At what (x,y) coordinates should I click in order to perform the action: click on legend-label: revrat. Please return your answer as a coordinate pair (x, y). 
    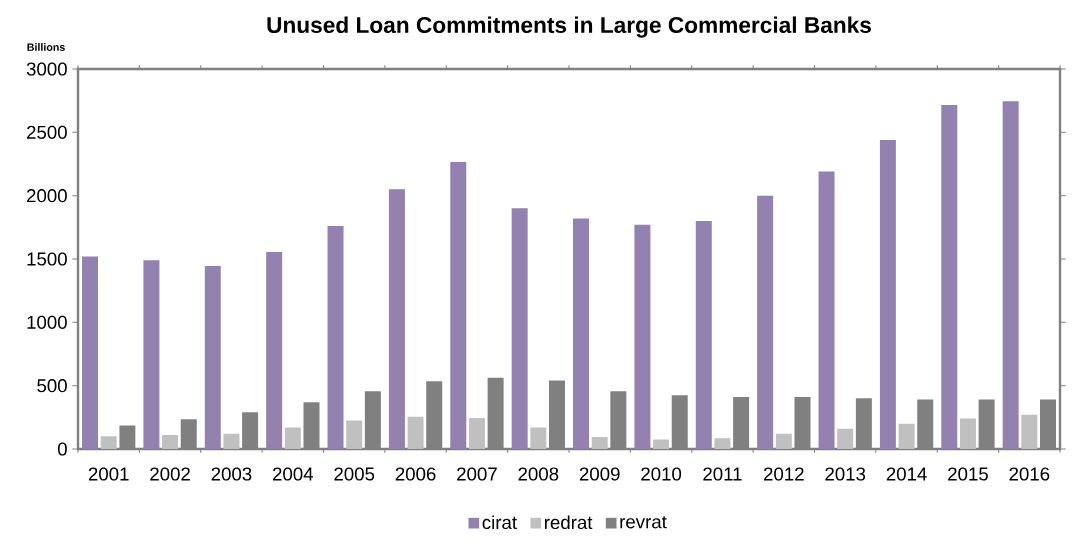
    Looking at the image, I should click on (643, 522).